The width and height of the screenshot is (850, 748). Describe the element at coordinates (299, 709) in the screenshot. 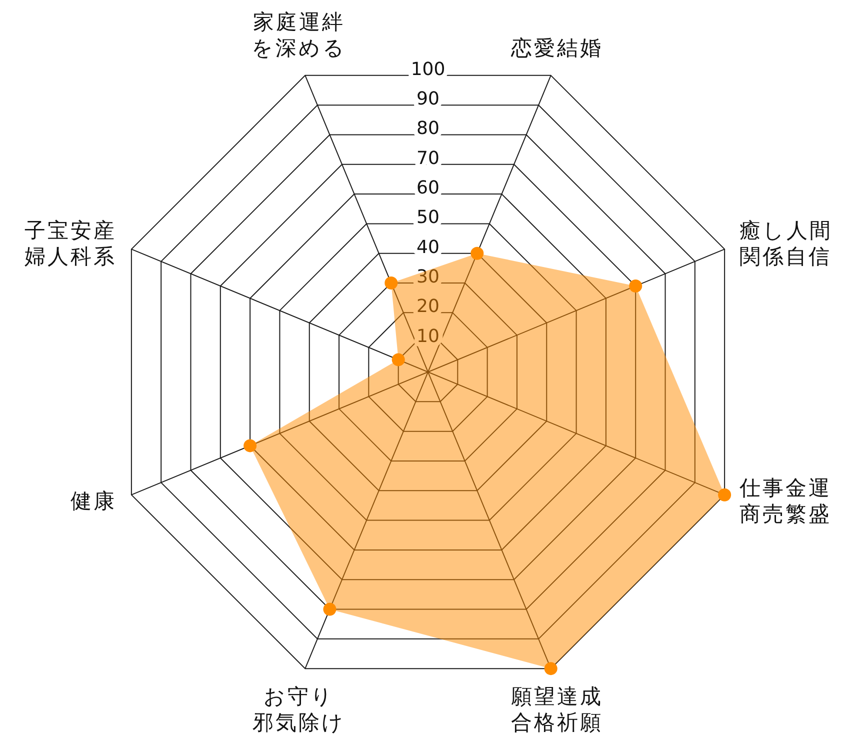

I see `spoke-label: お守り邪気除け` at that location.